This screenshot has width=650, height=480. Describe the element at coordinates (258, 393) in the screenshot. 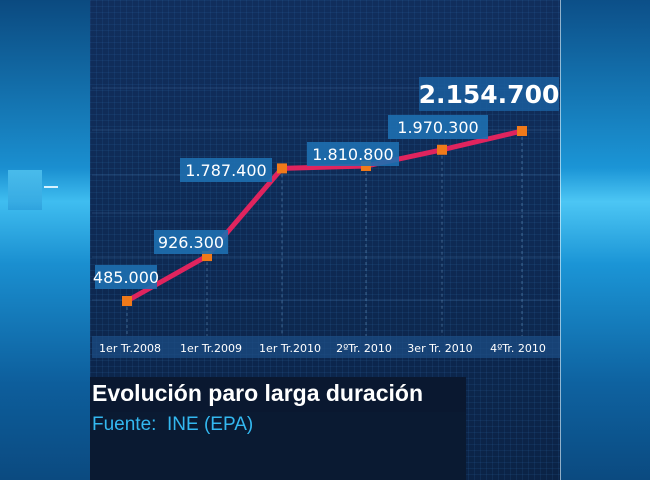

I see `chart-title: Evolución paro larga duración` at that location.